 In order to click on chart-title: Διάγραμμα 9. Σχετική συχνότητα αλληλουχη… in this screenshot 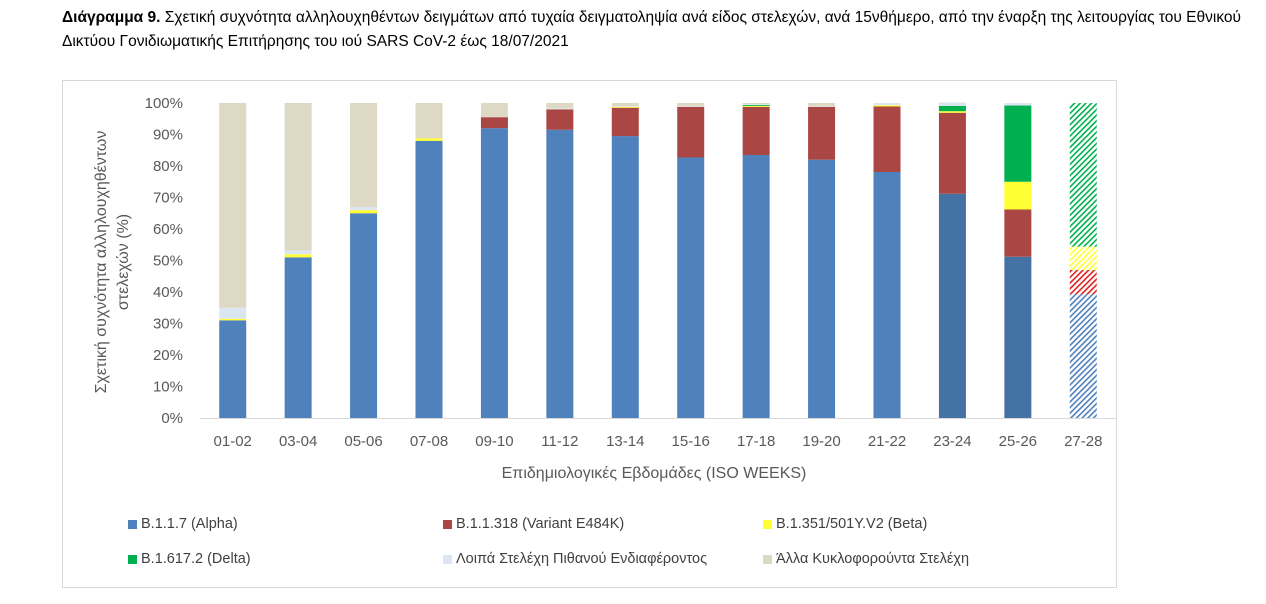, I will do `click(657, 30)`.